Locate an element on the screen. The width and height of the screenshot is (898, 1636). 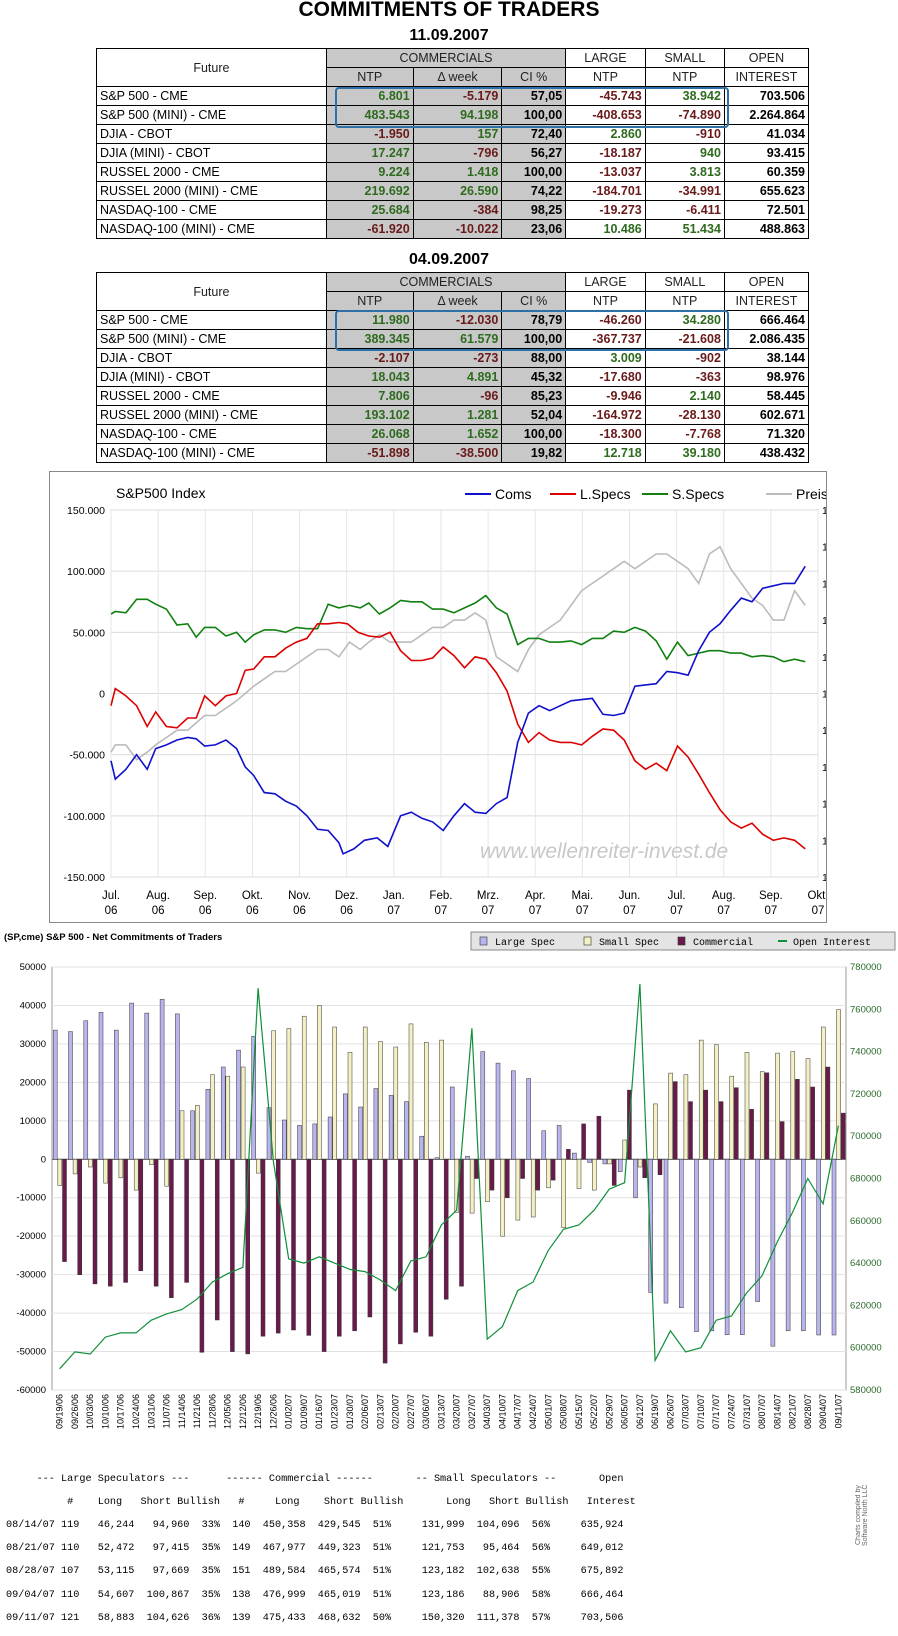
x-tick-label: Jan. is located at coordinates (394, 896).